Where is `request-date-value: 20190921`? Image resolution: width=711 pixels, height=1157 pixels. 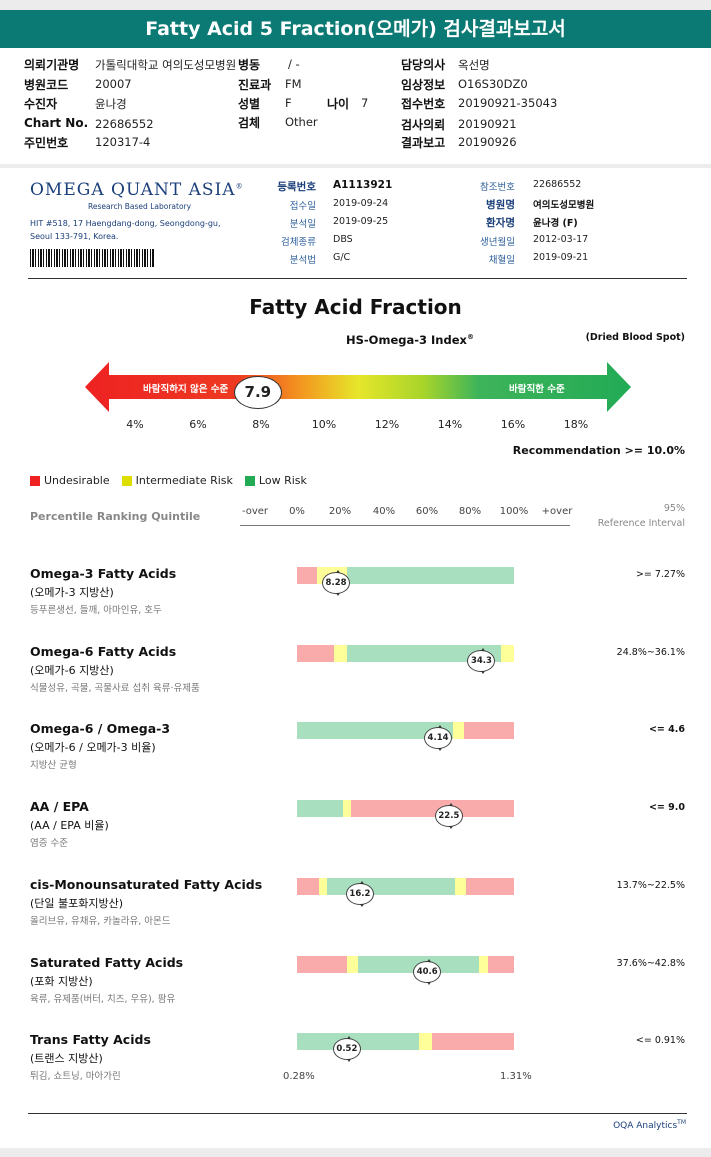 request-date-value: 20190921 is located at coordinates (487, 124).